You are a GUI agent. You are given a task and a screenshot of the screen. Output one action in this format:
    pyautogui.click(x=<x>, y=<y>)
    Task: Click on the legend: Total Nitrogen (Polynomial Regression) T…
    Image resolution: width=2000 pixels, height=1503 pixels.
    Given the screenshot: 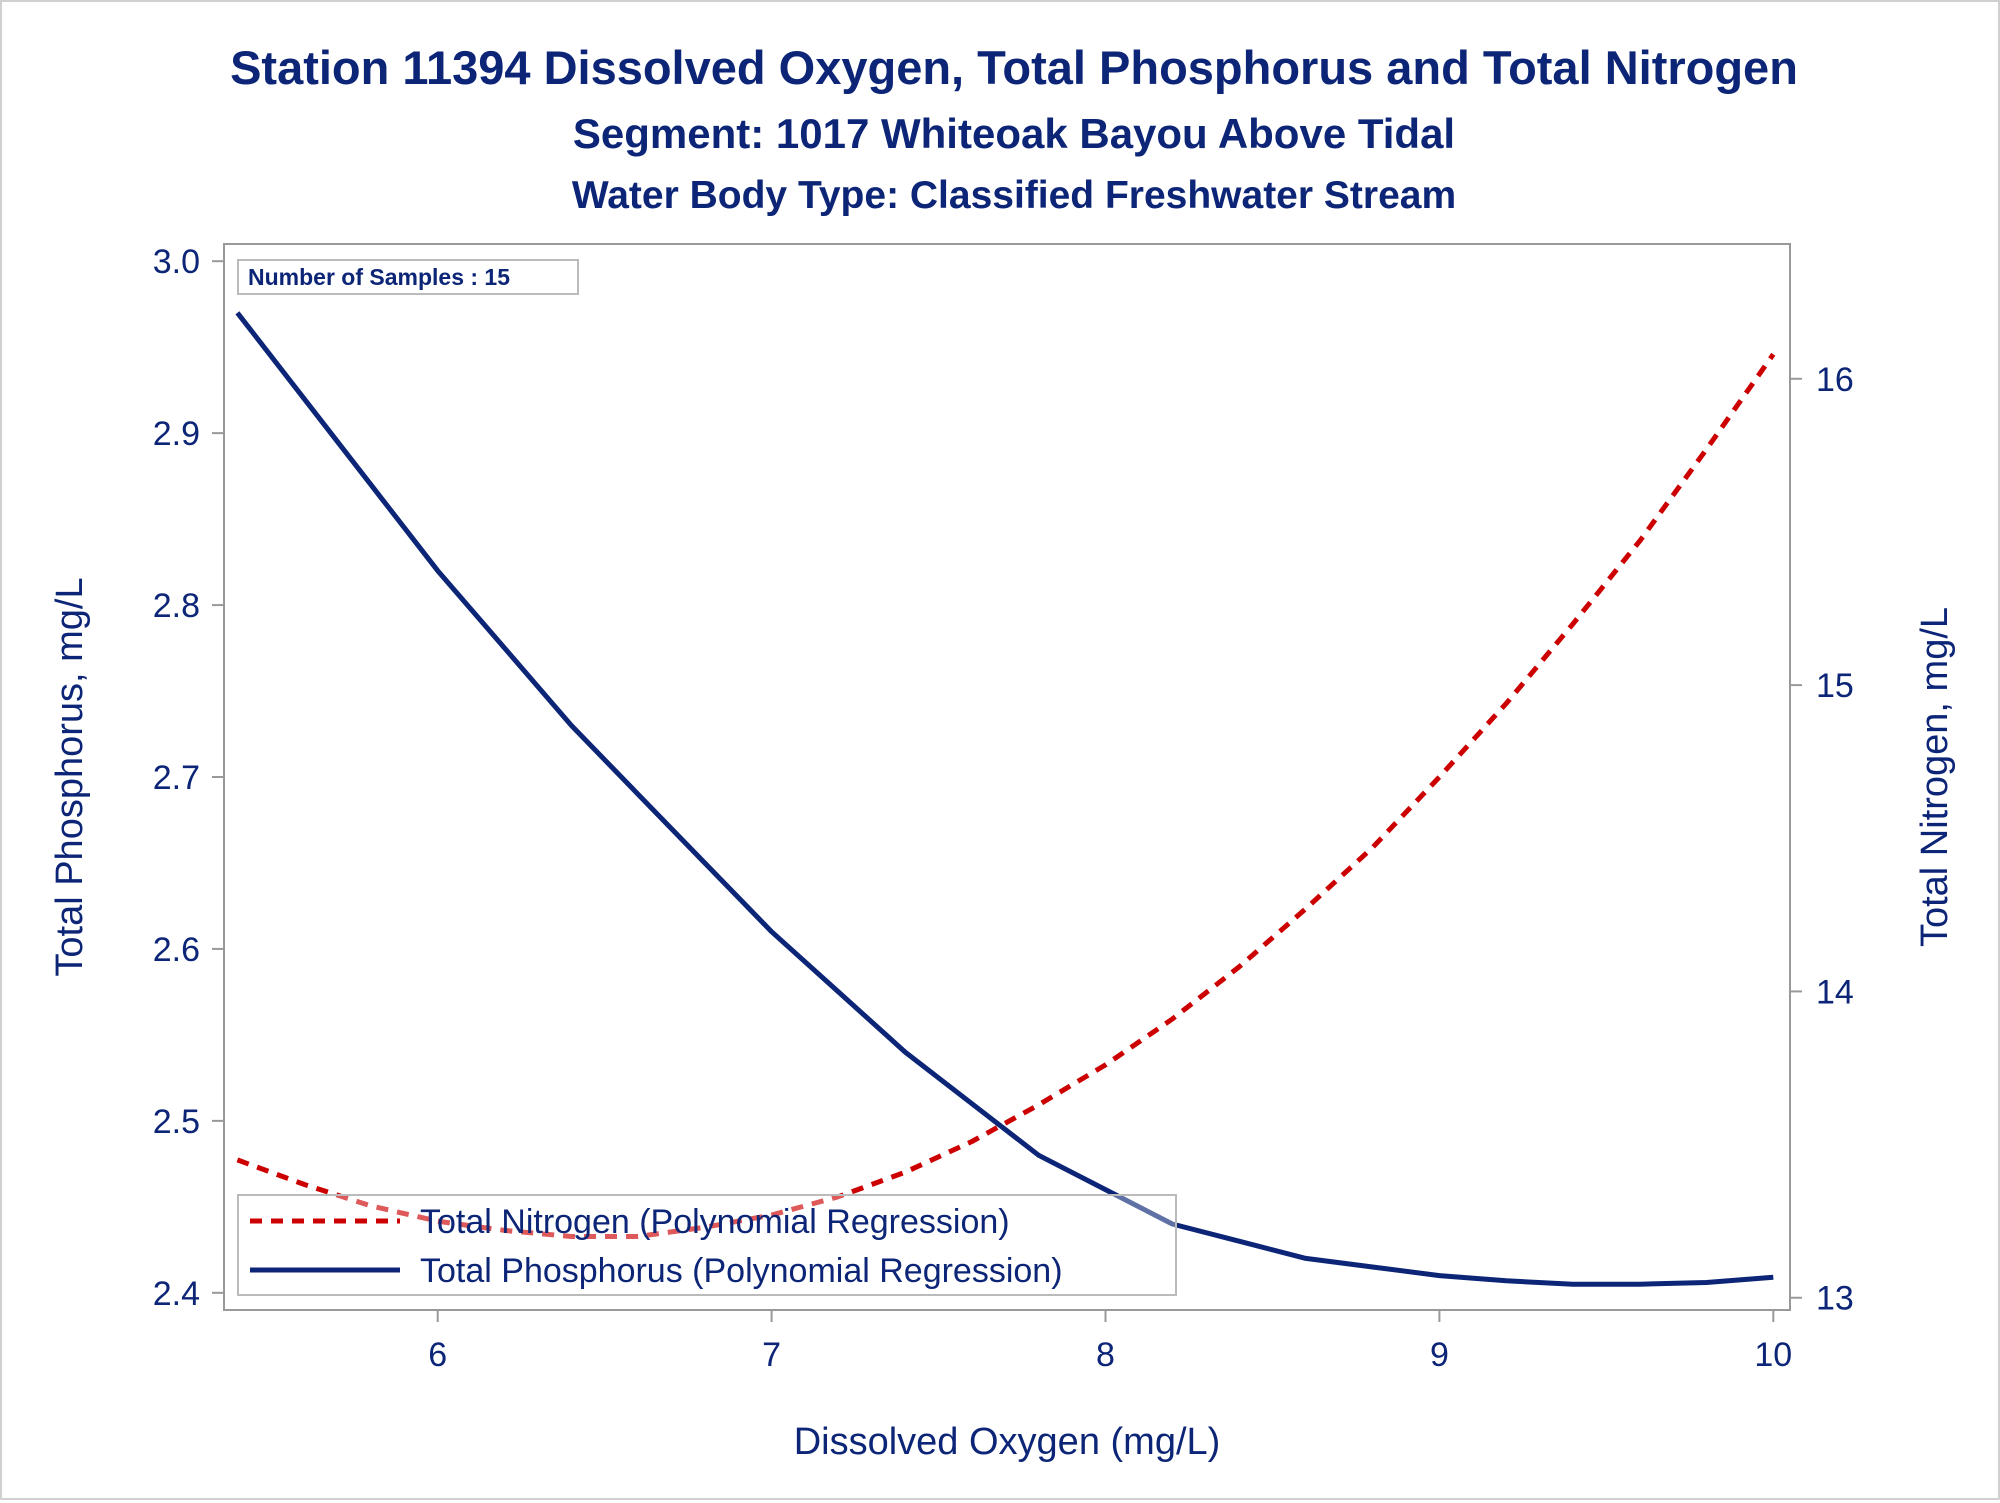 What is the action you would take?
    pyautogui.click(x=707, y=1245)
    